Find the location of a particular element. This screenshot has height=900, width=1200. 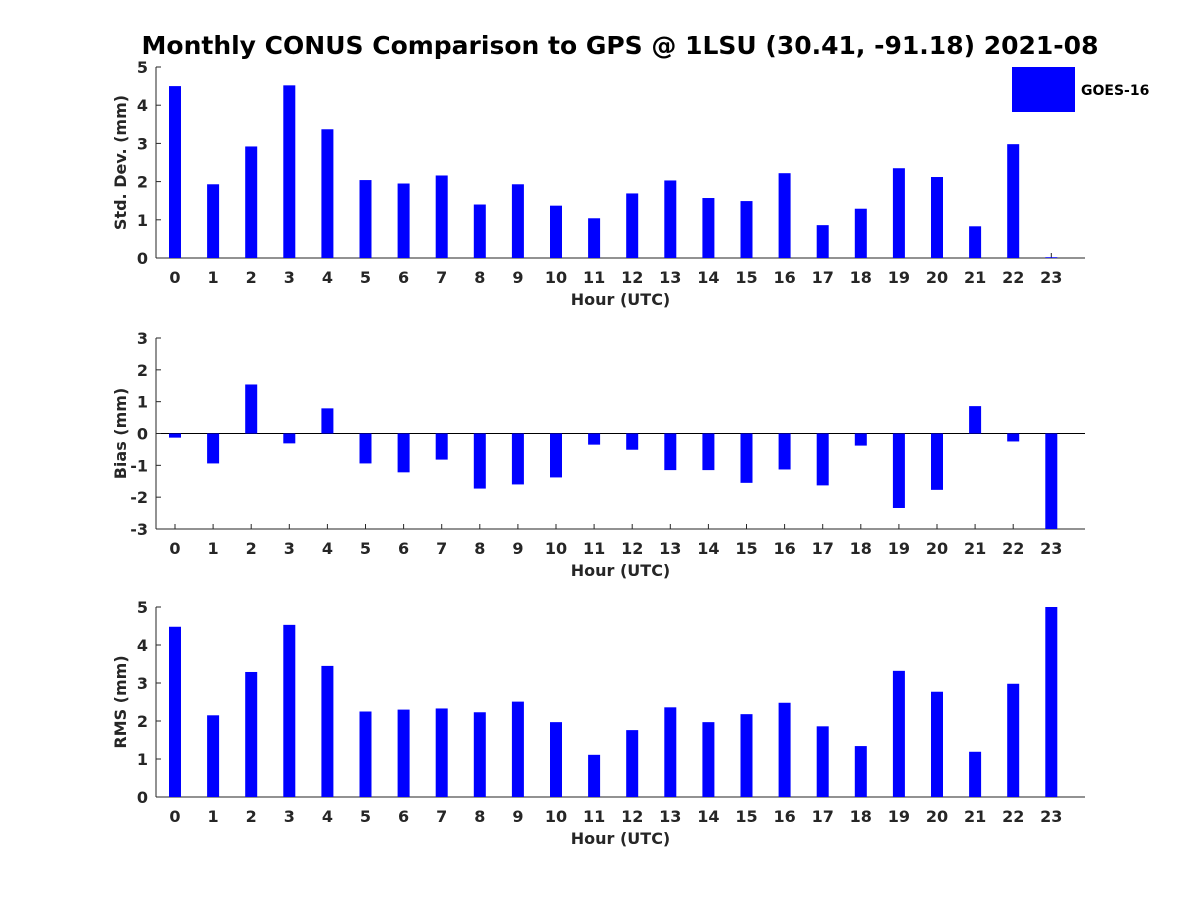

y-axis-label: Std. Dev. (mm) is located at coordinates (120, 162).